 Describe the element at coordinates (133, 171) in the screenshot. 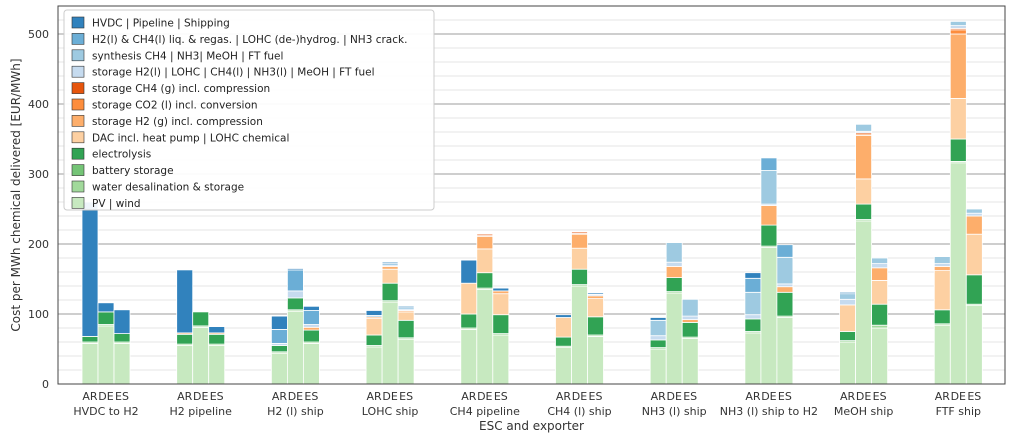

I see `legend-label: battery storage` at that location.